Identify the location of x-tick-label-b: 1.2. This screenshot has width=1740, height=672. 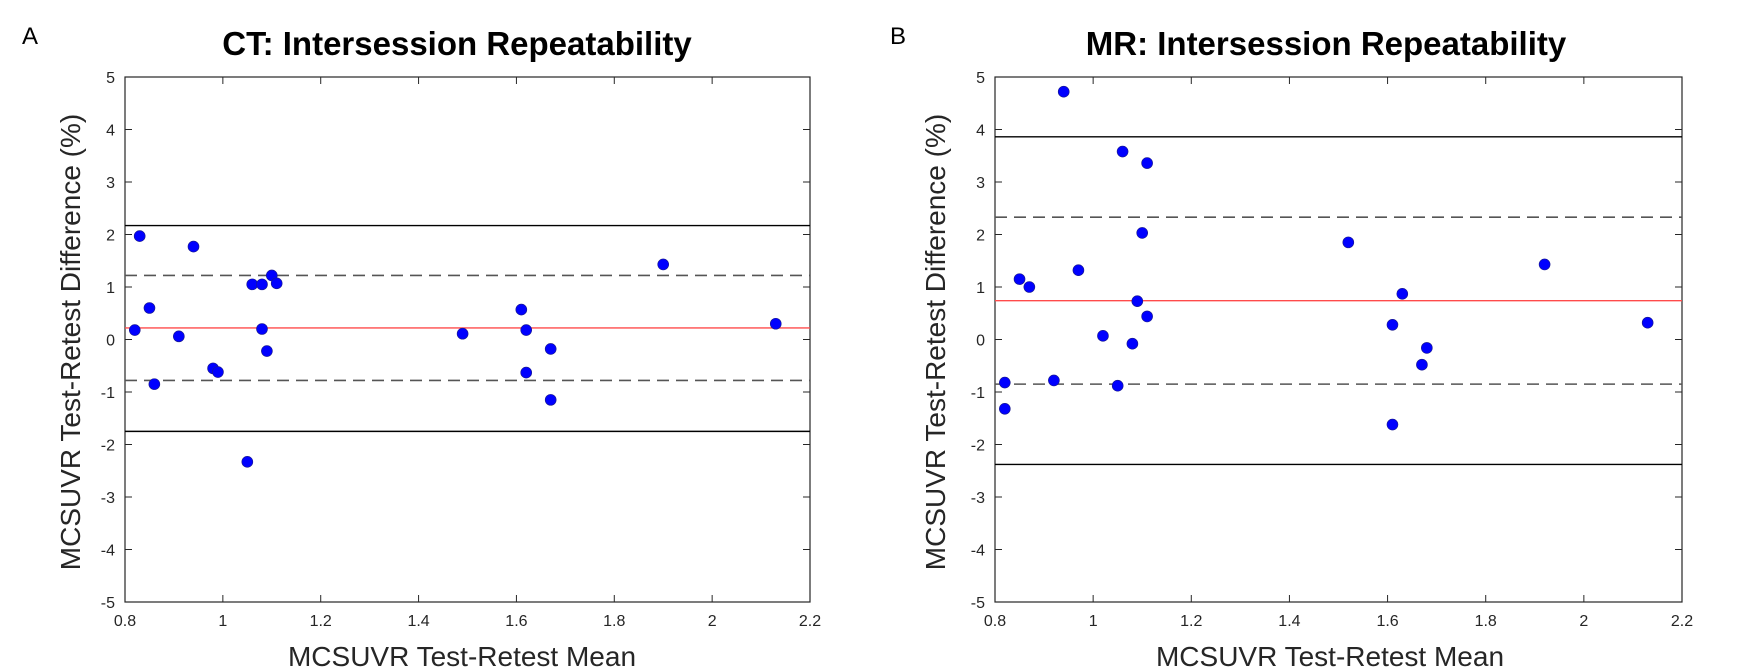
(1191, 621).